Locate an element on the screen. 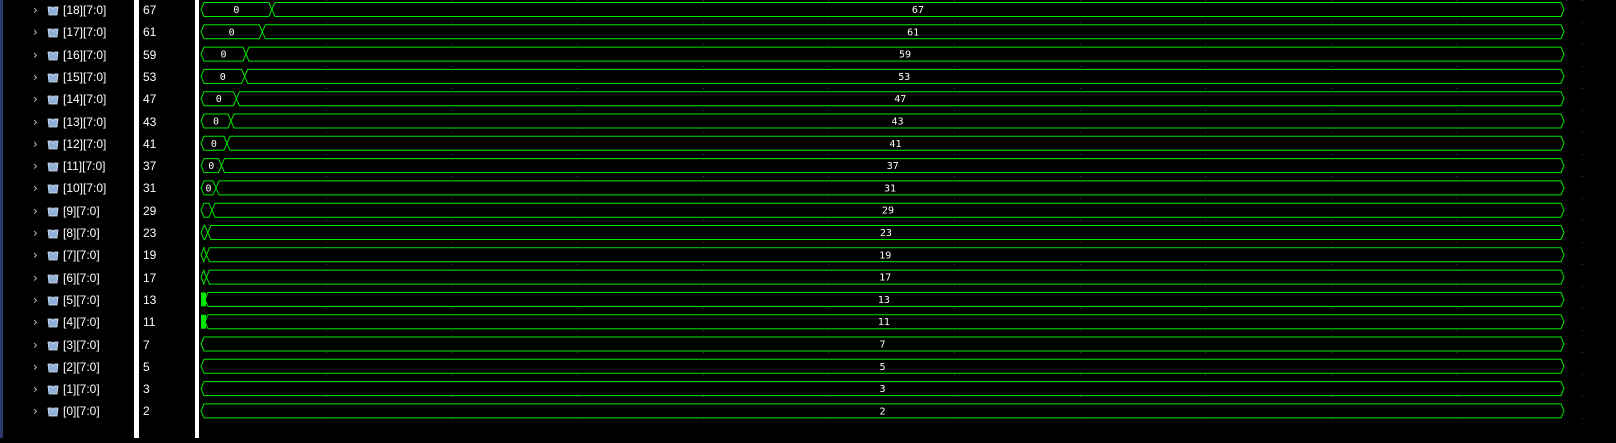  signal-waveform: 0 53 is located at coordinates (882, 76).